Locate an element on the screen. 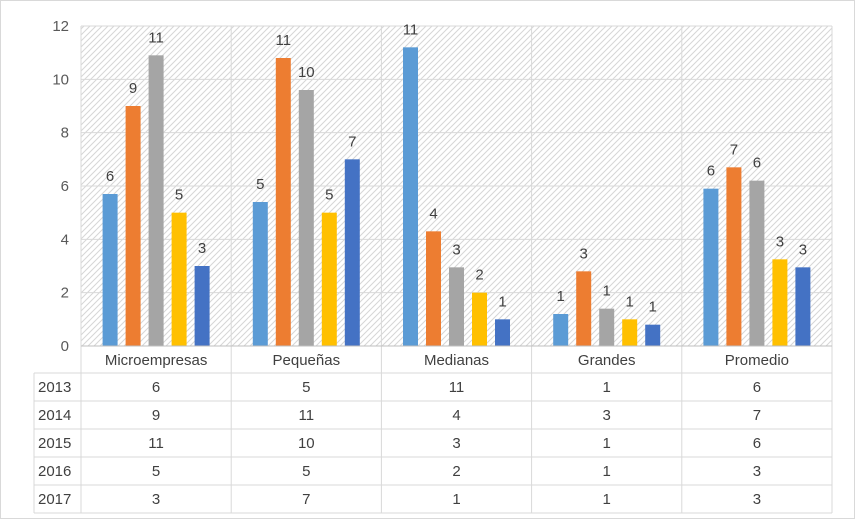 The width and height of the screenshot is (855, 520). y-tick-label: 12 is located at coordinates (60, 26).